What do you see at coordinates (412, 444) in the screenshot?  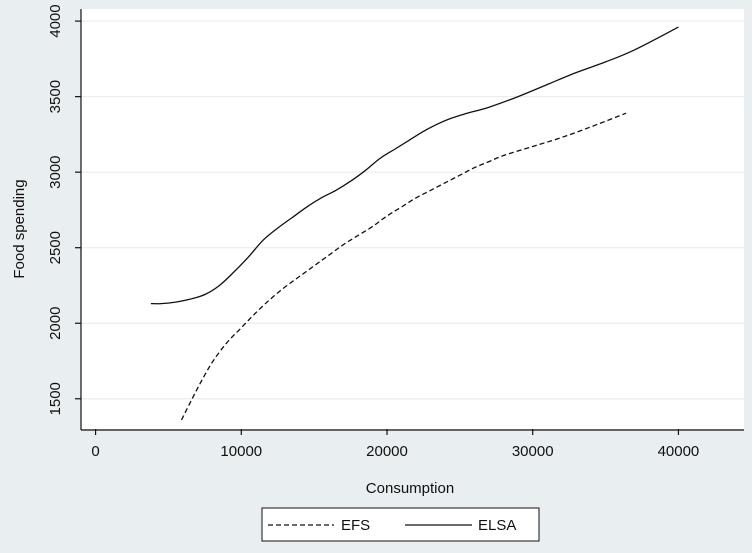 I see `x-axis: 0 10000 20000 30000 40000` at bounding box center [412, 444].